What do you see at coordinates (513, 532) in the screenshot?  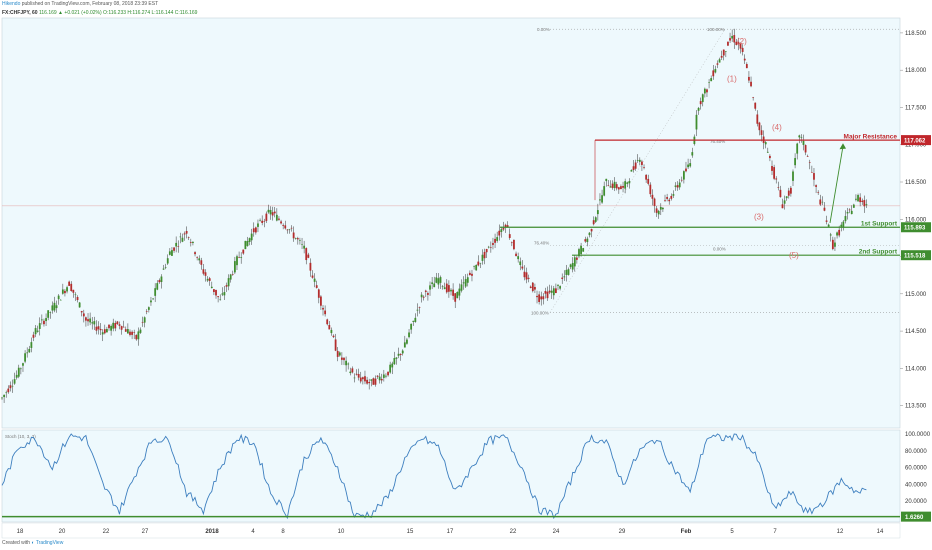 I see `x-tick-label: 22` at bounding box center [513, 532].